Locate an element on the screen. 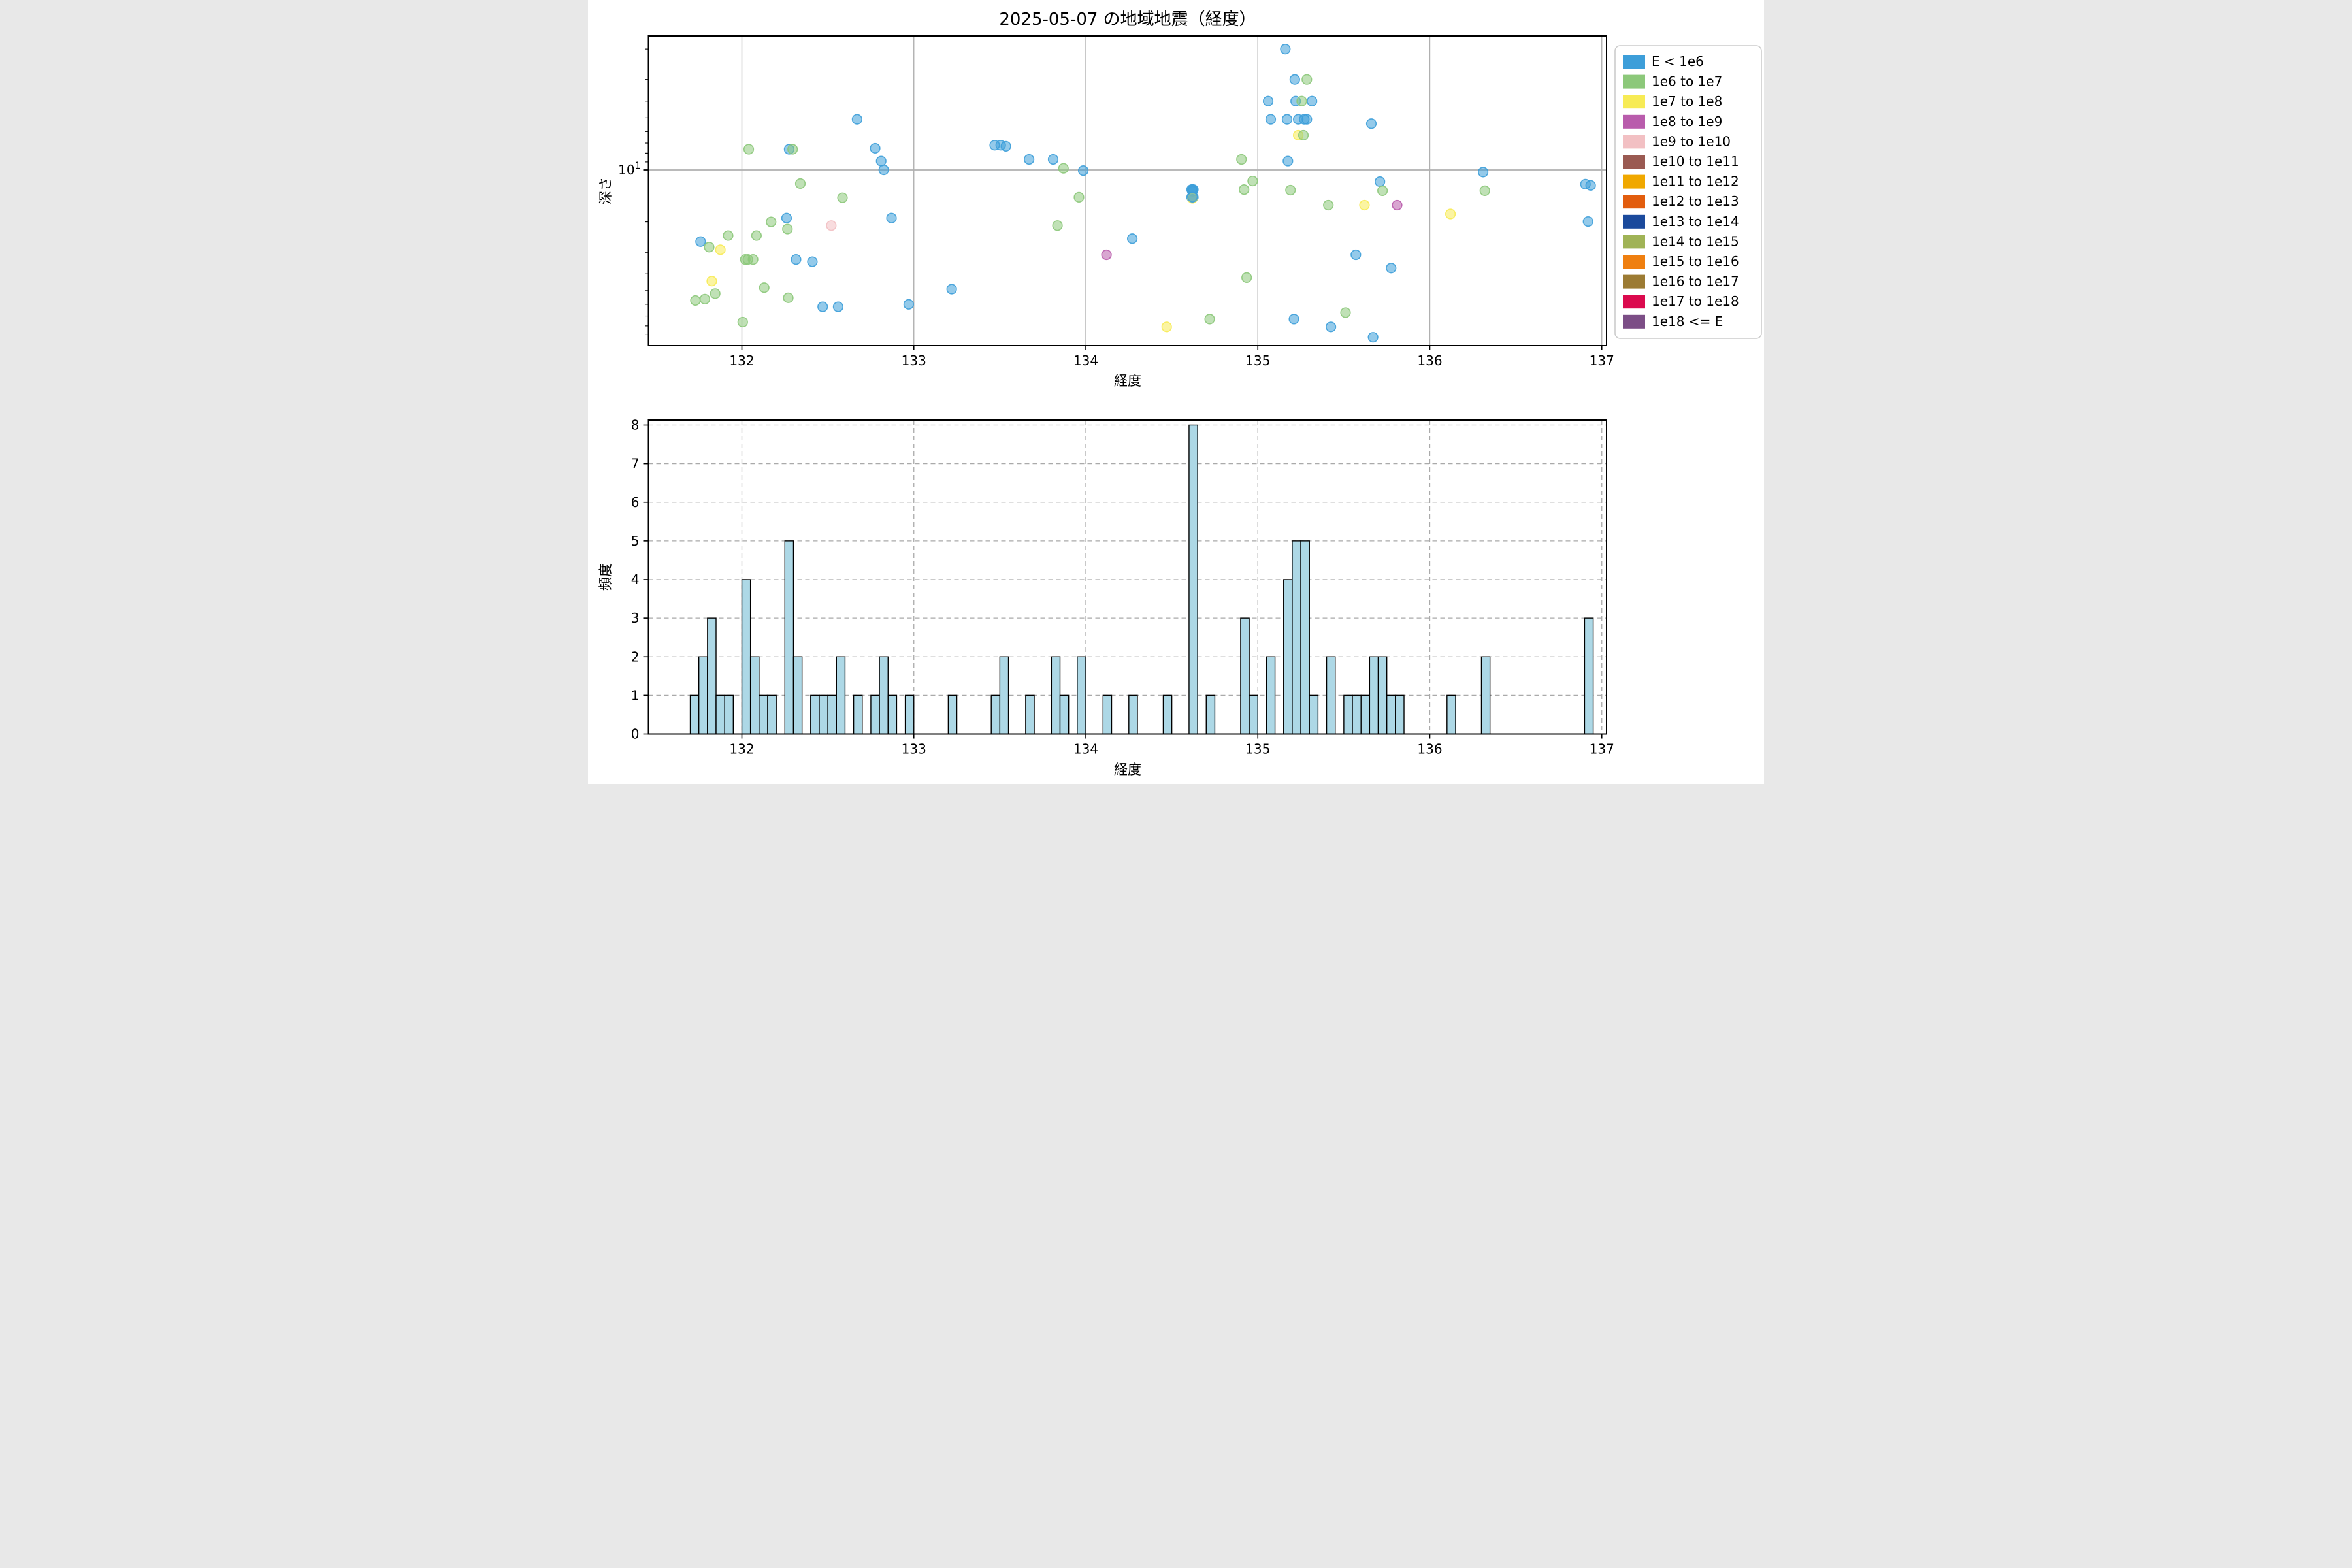  legend-item-label: 1e15 to 1e16 is located at coordinates (1695, 261).